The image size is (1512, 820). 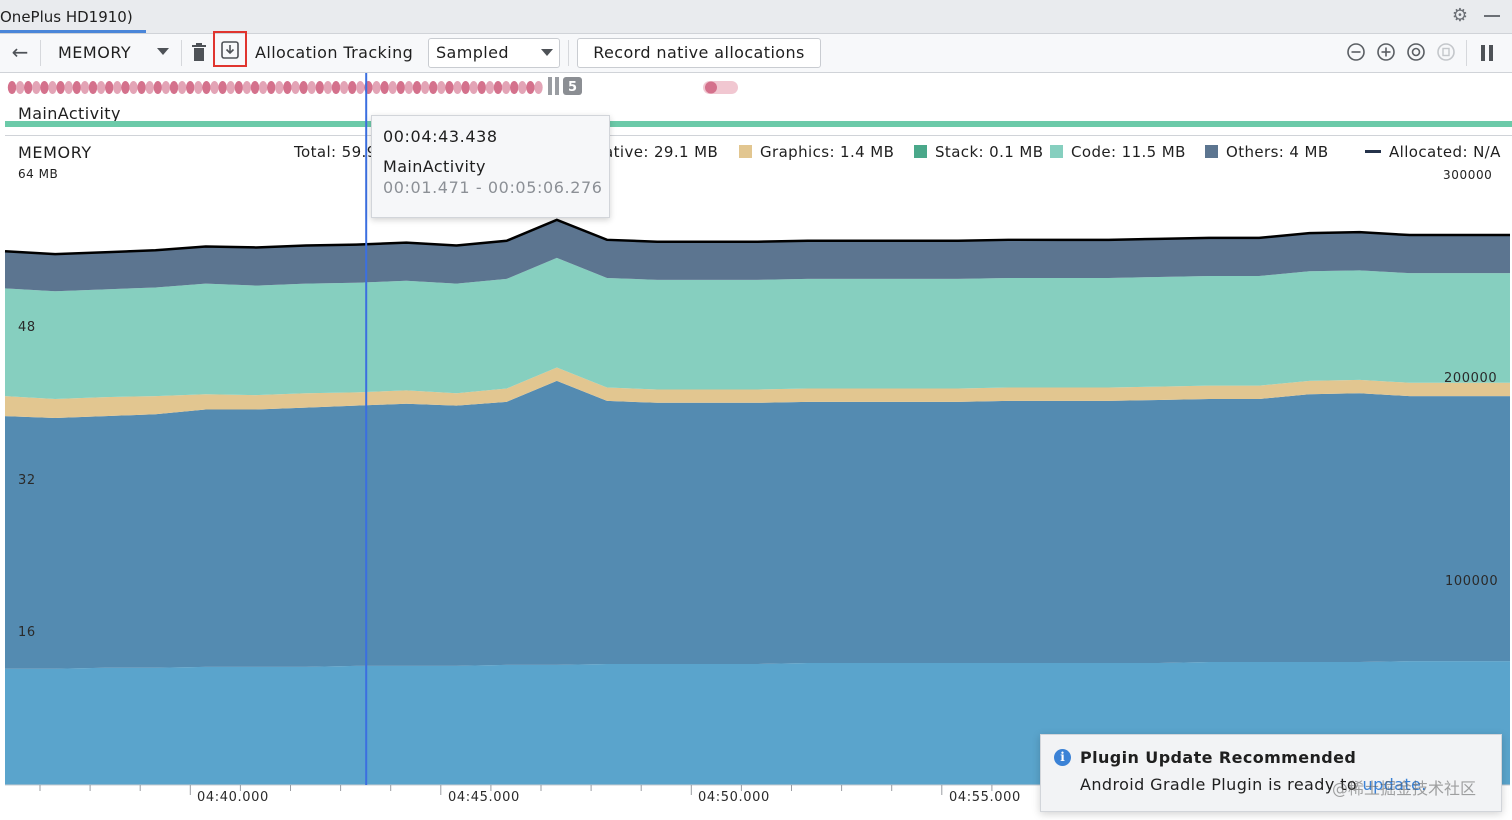 What do you see at coordinates (1492, 16) in the screenshot?
I see `minimize-icon` at bounding box center [1492, 16].